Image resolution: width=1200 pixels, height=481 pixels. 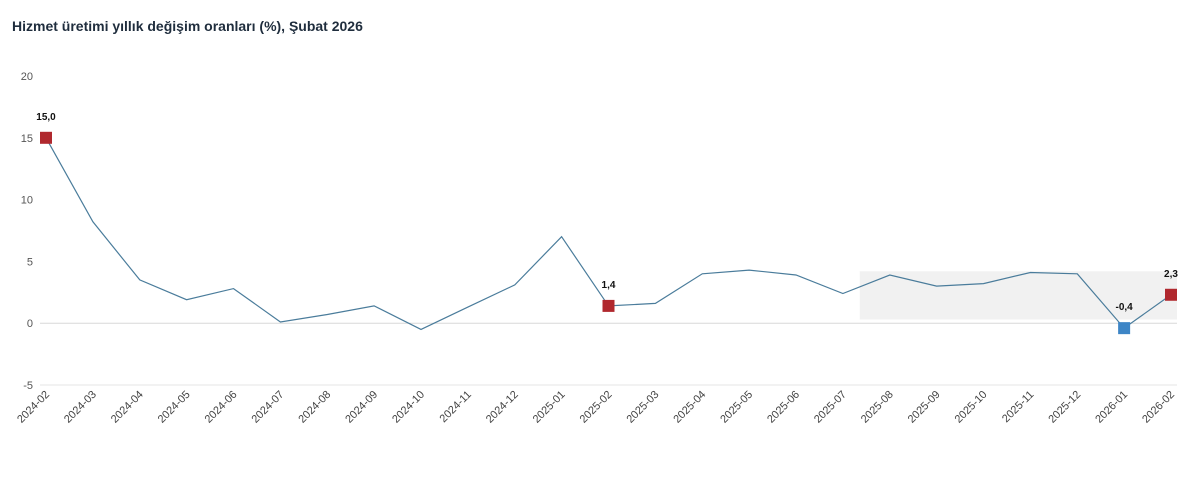 I want to click on x-tick-label: 2024-06, so click(x=221, y=407).